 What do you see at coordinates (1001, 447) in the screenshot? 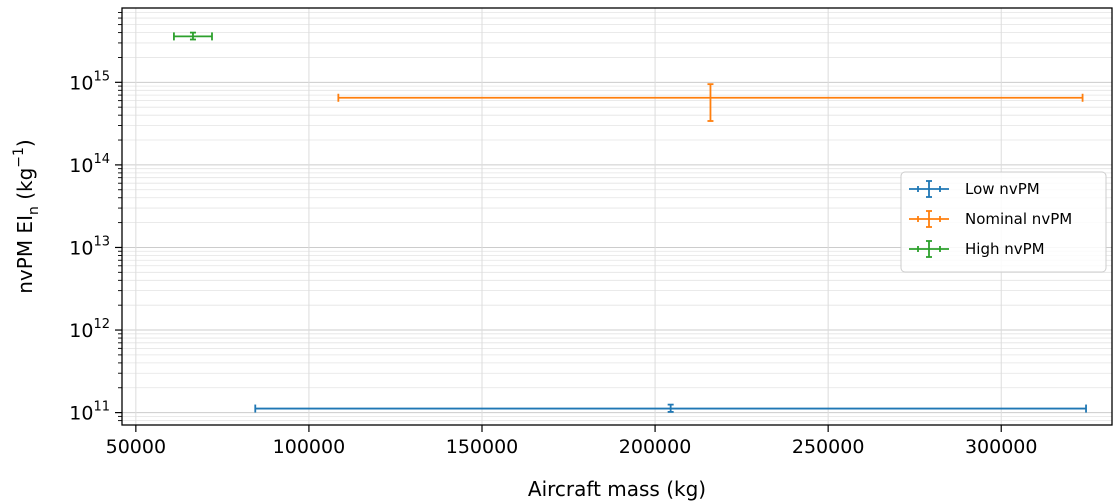
I see `x-tick-label: 300000` at bounding box center [1001, 447].